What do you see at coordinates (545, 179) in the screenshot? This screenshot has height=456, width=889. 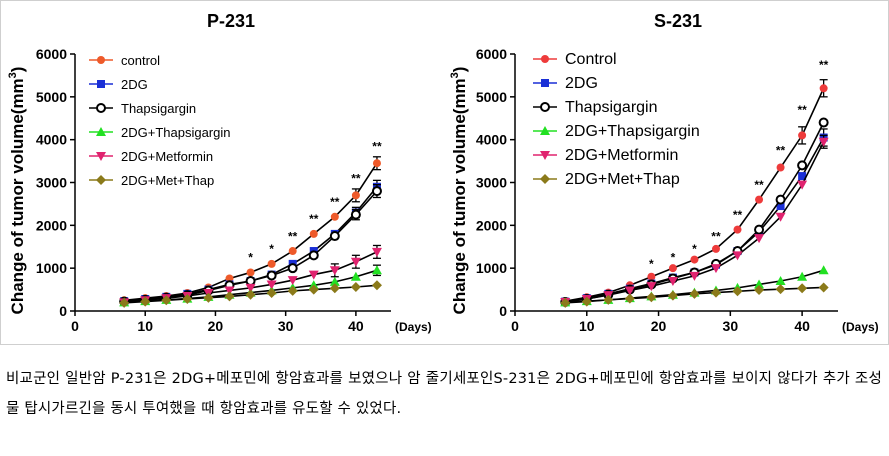 I see `legend-marker-2dg-met-thap` at bounding box center [545, 179].